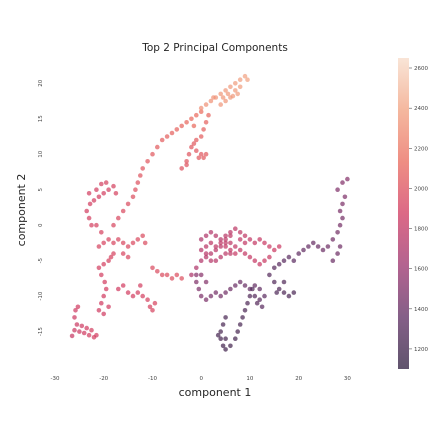  I want to click on x-tick-label: 10, so click(249, 379).